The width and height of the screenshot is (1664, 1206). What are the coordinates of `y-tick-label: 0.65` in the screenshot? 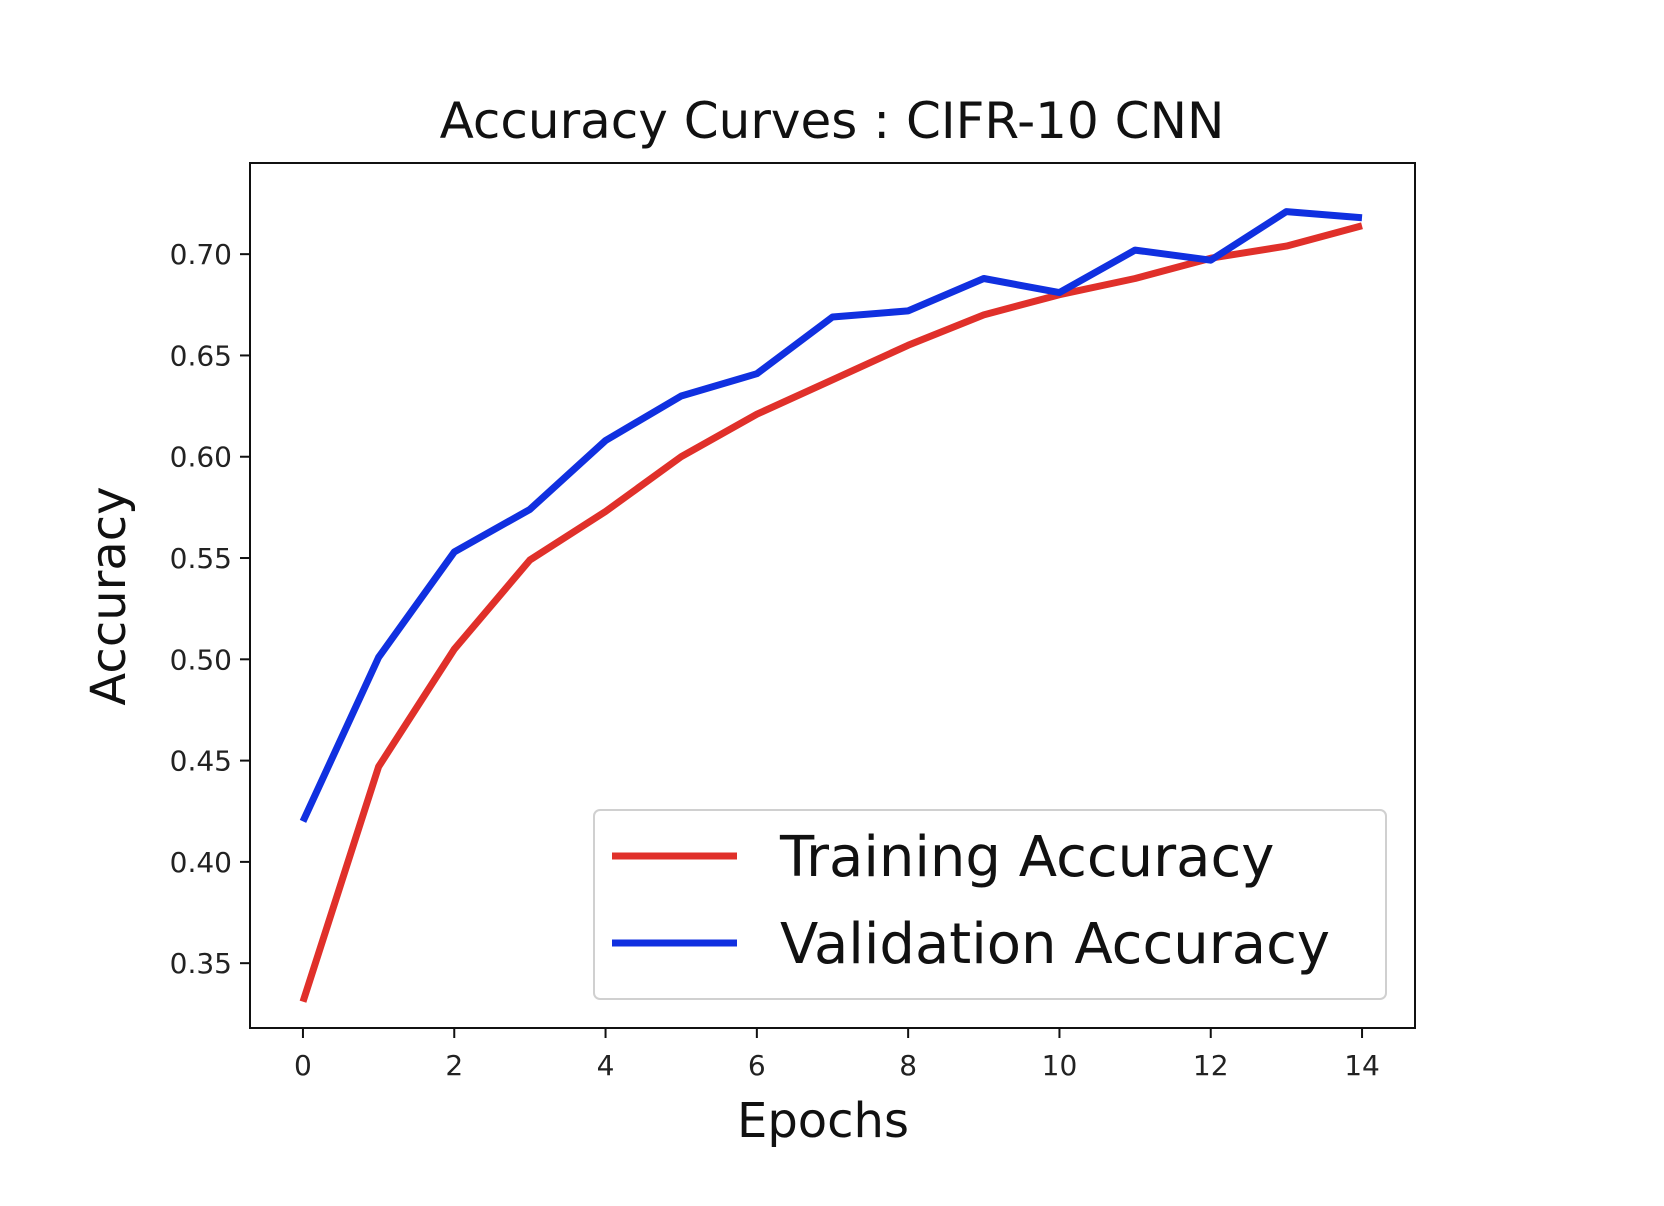 It's located at (201, 355).